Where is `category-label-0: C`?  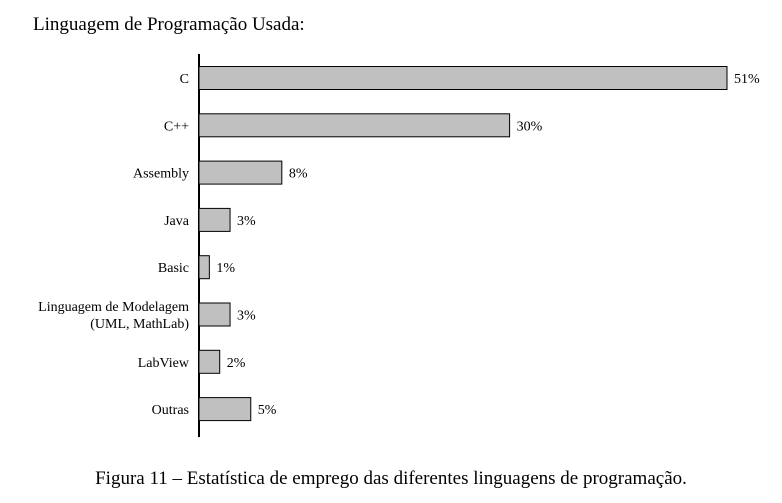 category-label-0: C is located at coordinates (184, 79).